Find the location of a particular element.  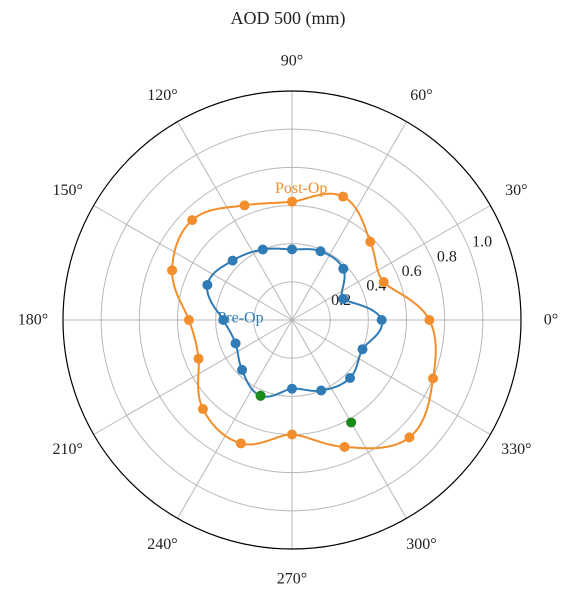

angle-tick-label: 210° is located at coordinates (67, 449).